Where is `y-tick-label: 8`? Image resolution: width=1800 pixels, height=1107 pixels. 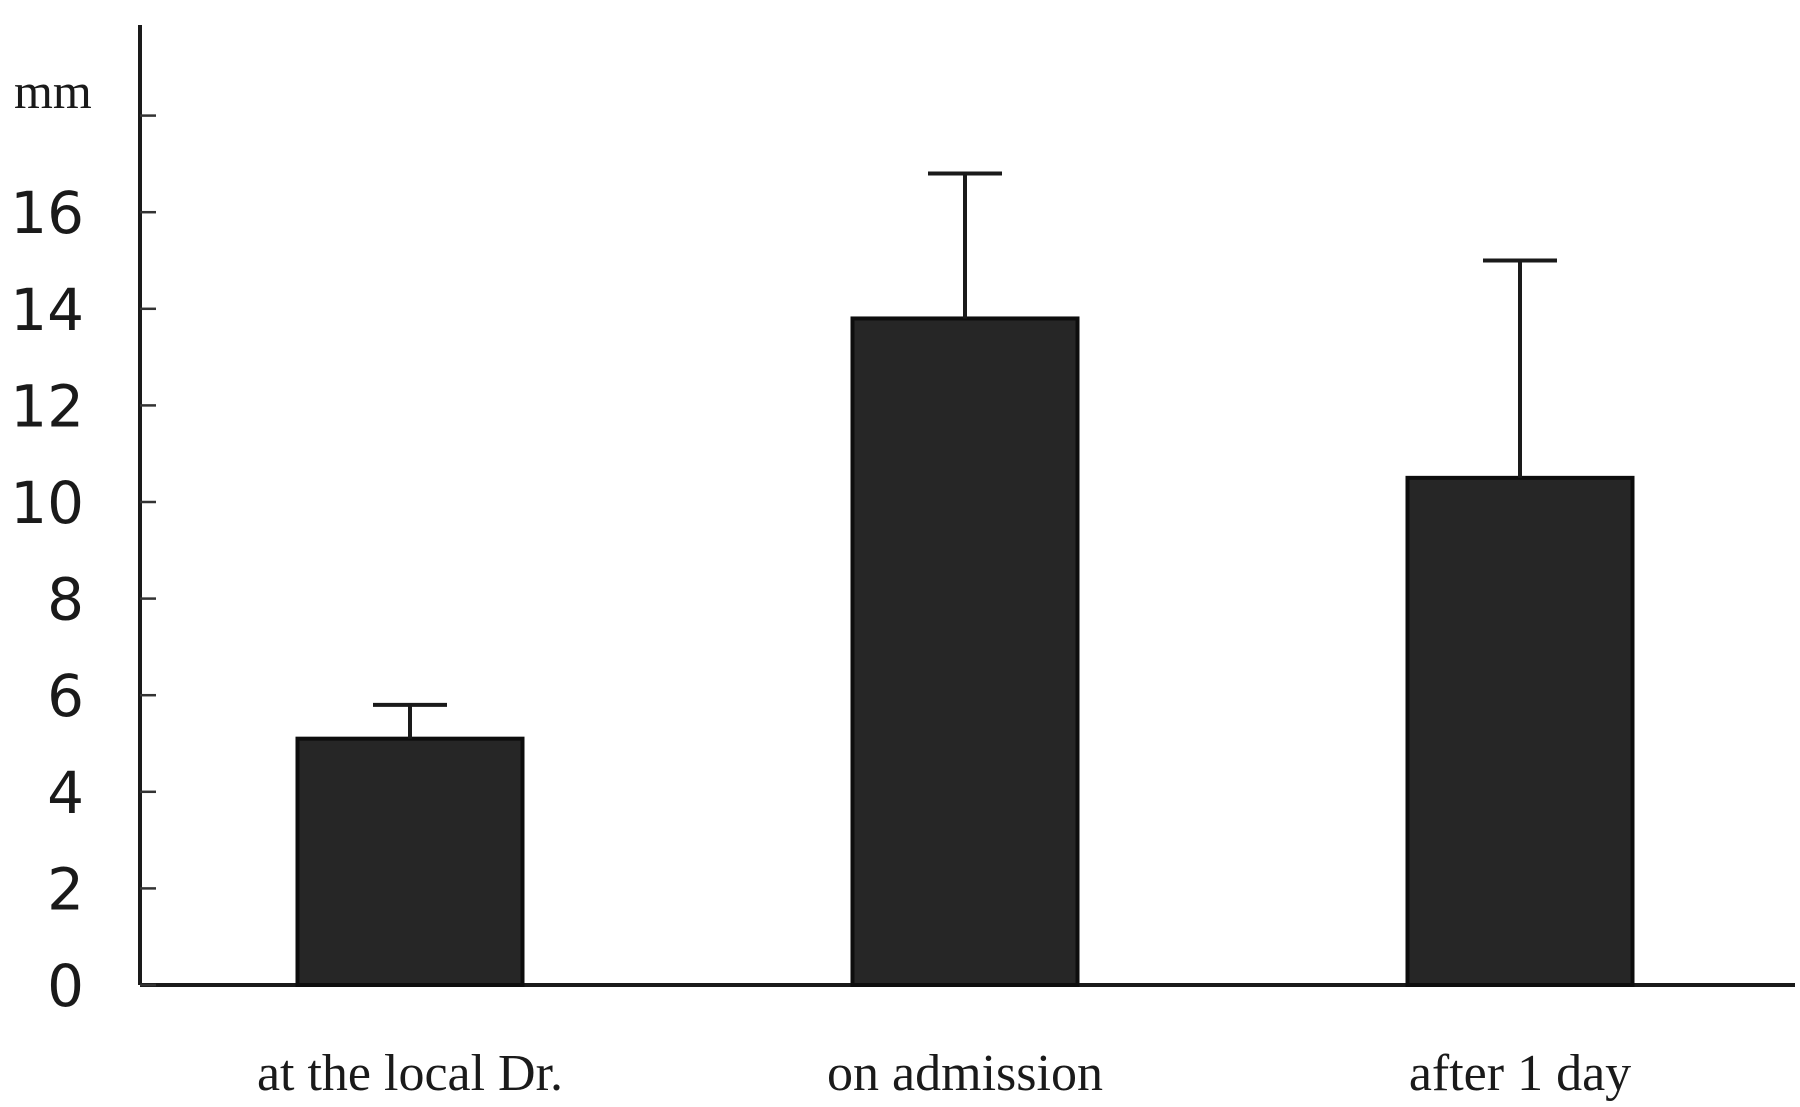 y-tick-label: 8 is located at coordinates (65, 600).